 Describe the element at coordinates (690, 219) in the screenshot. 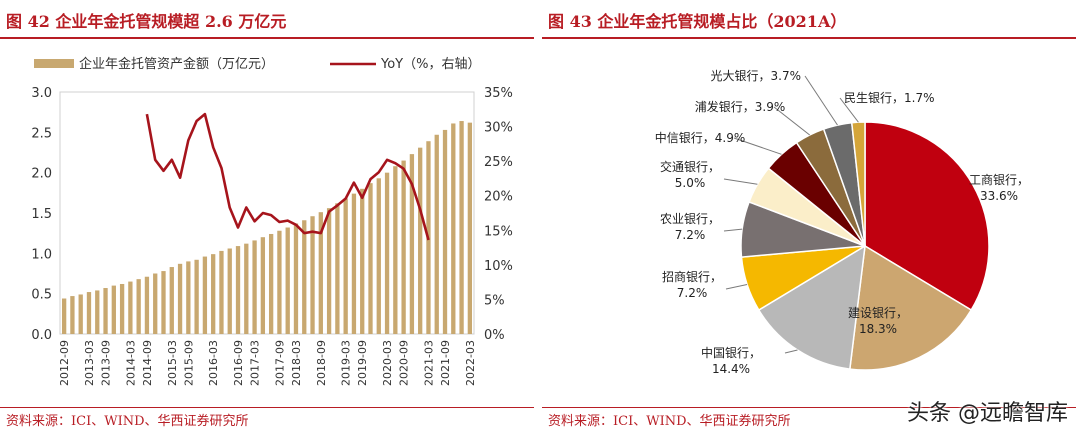

I see `pie-label-name: 农业银行，` at that location.